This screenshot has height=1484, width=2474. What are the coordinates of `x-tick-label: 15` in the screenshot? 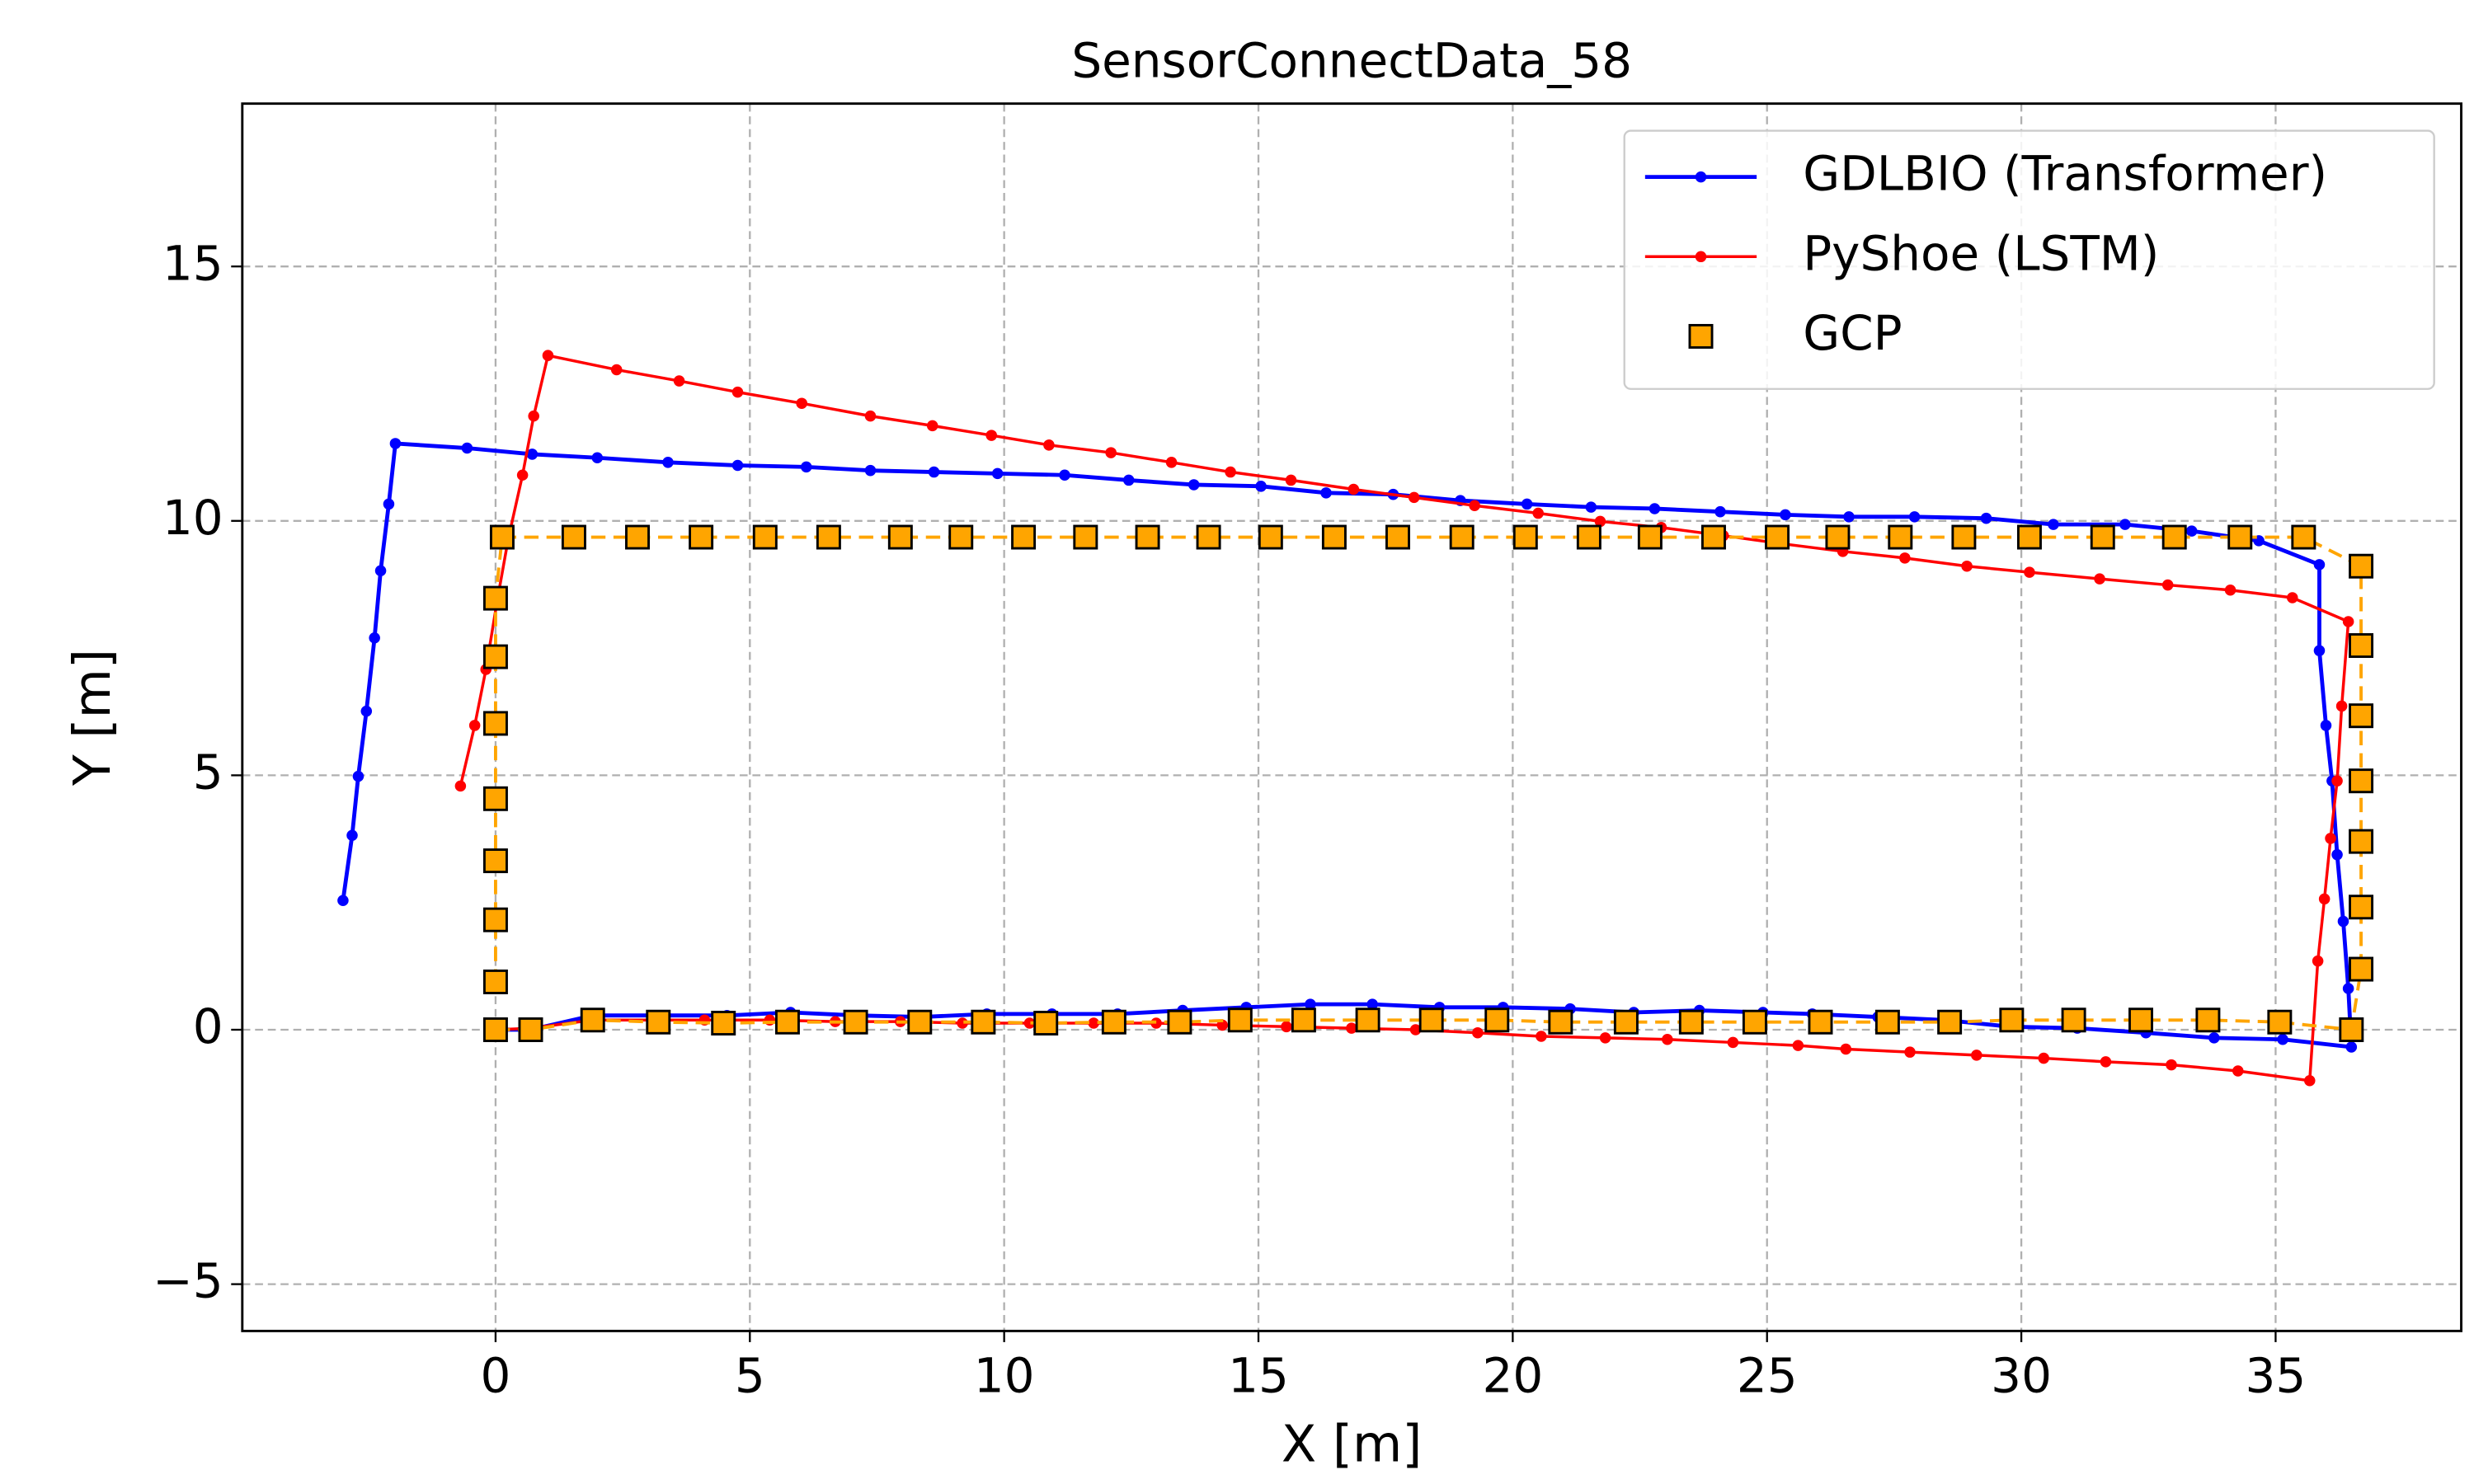 It's located at (1258, 1376).